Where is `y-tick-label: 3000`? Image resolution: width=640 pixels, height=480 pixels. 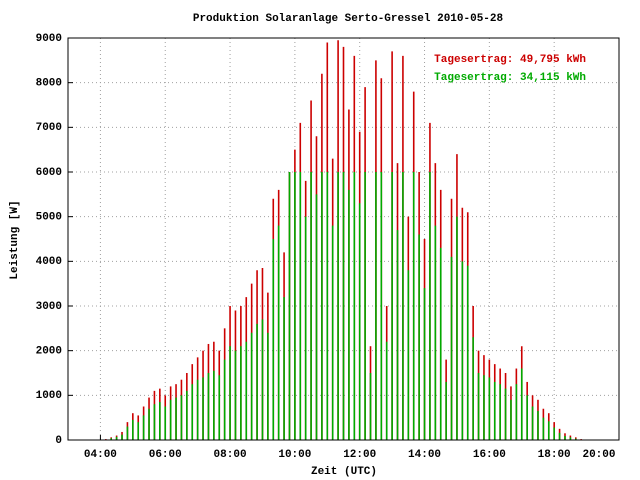 y-tick-label: 3000 is located at coordinates (49, 307).